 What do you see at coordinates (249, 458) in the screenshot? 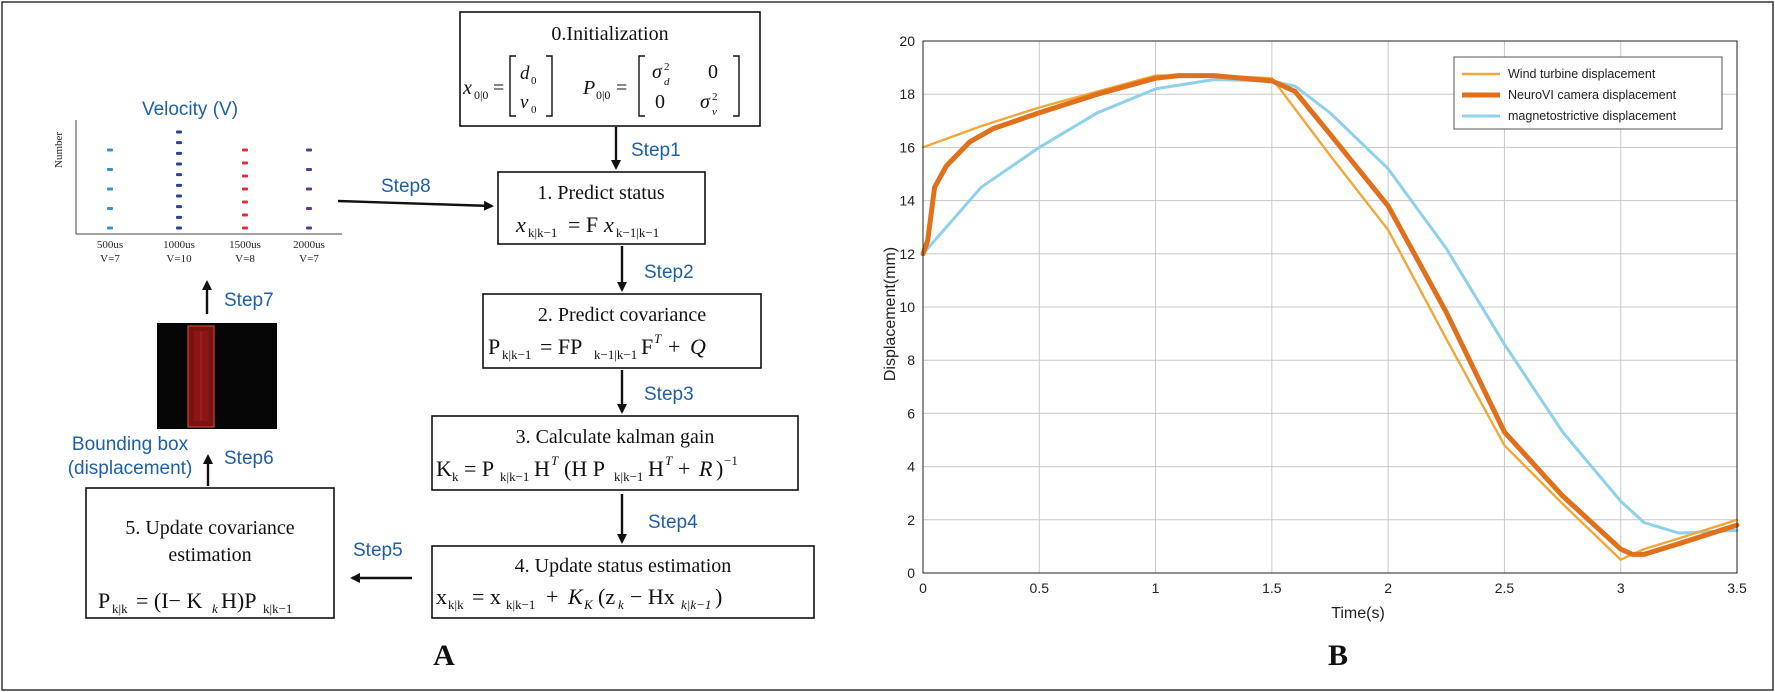
I see `step6-label: Step6` at bounding box center [249, 458].